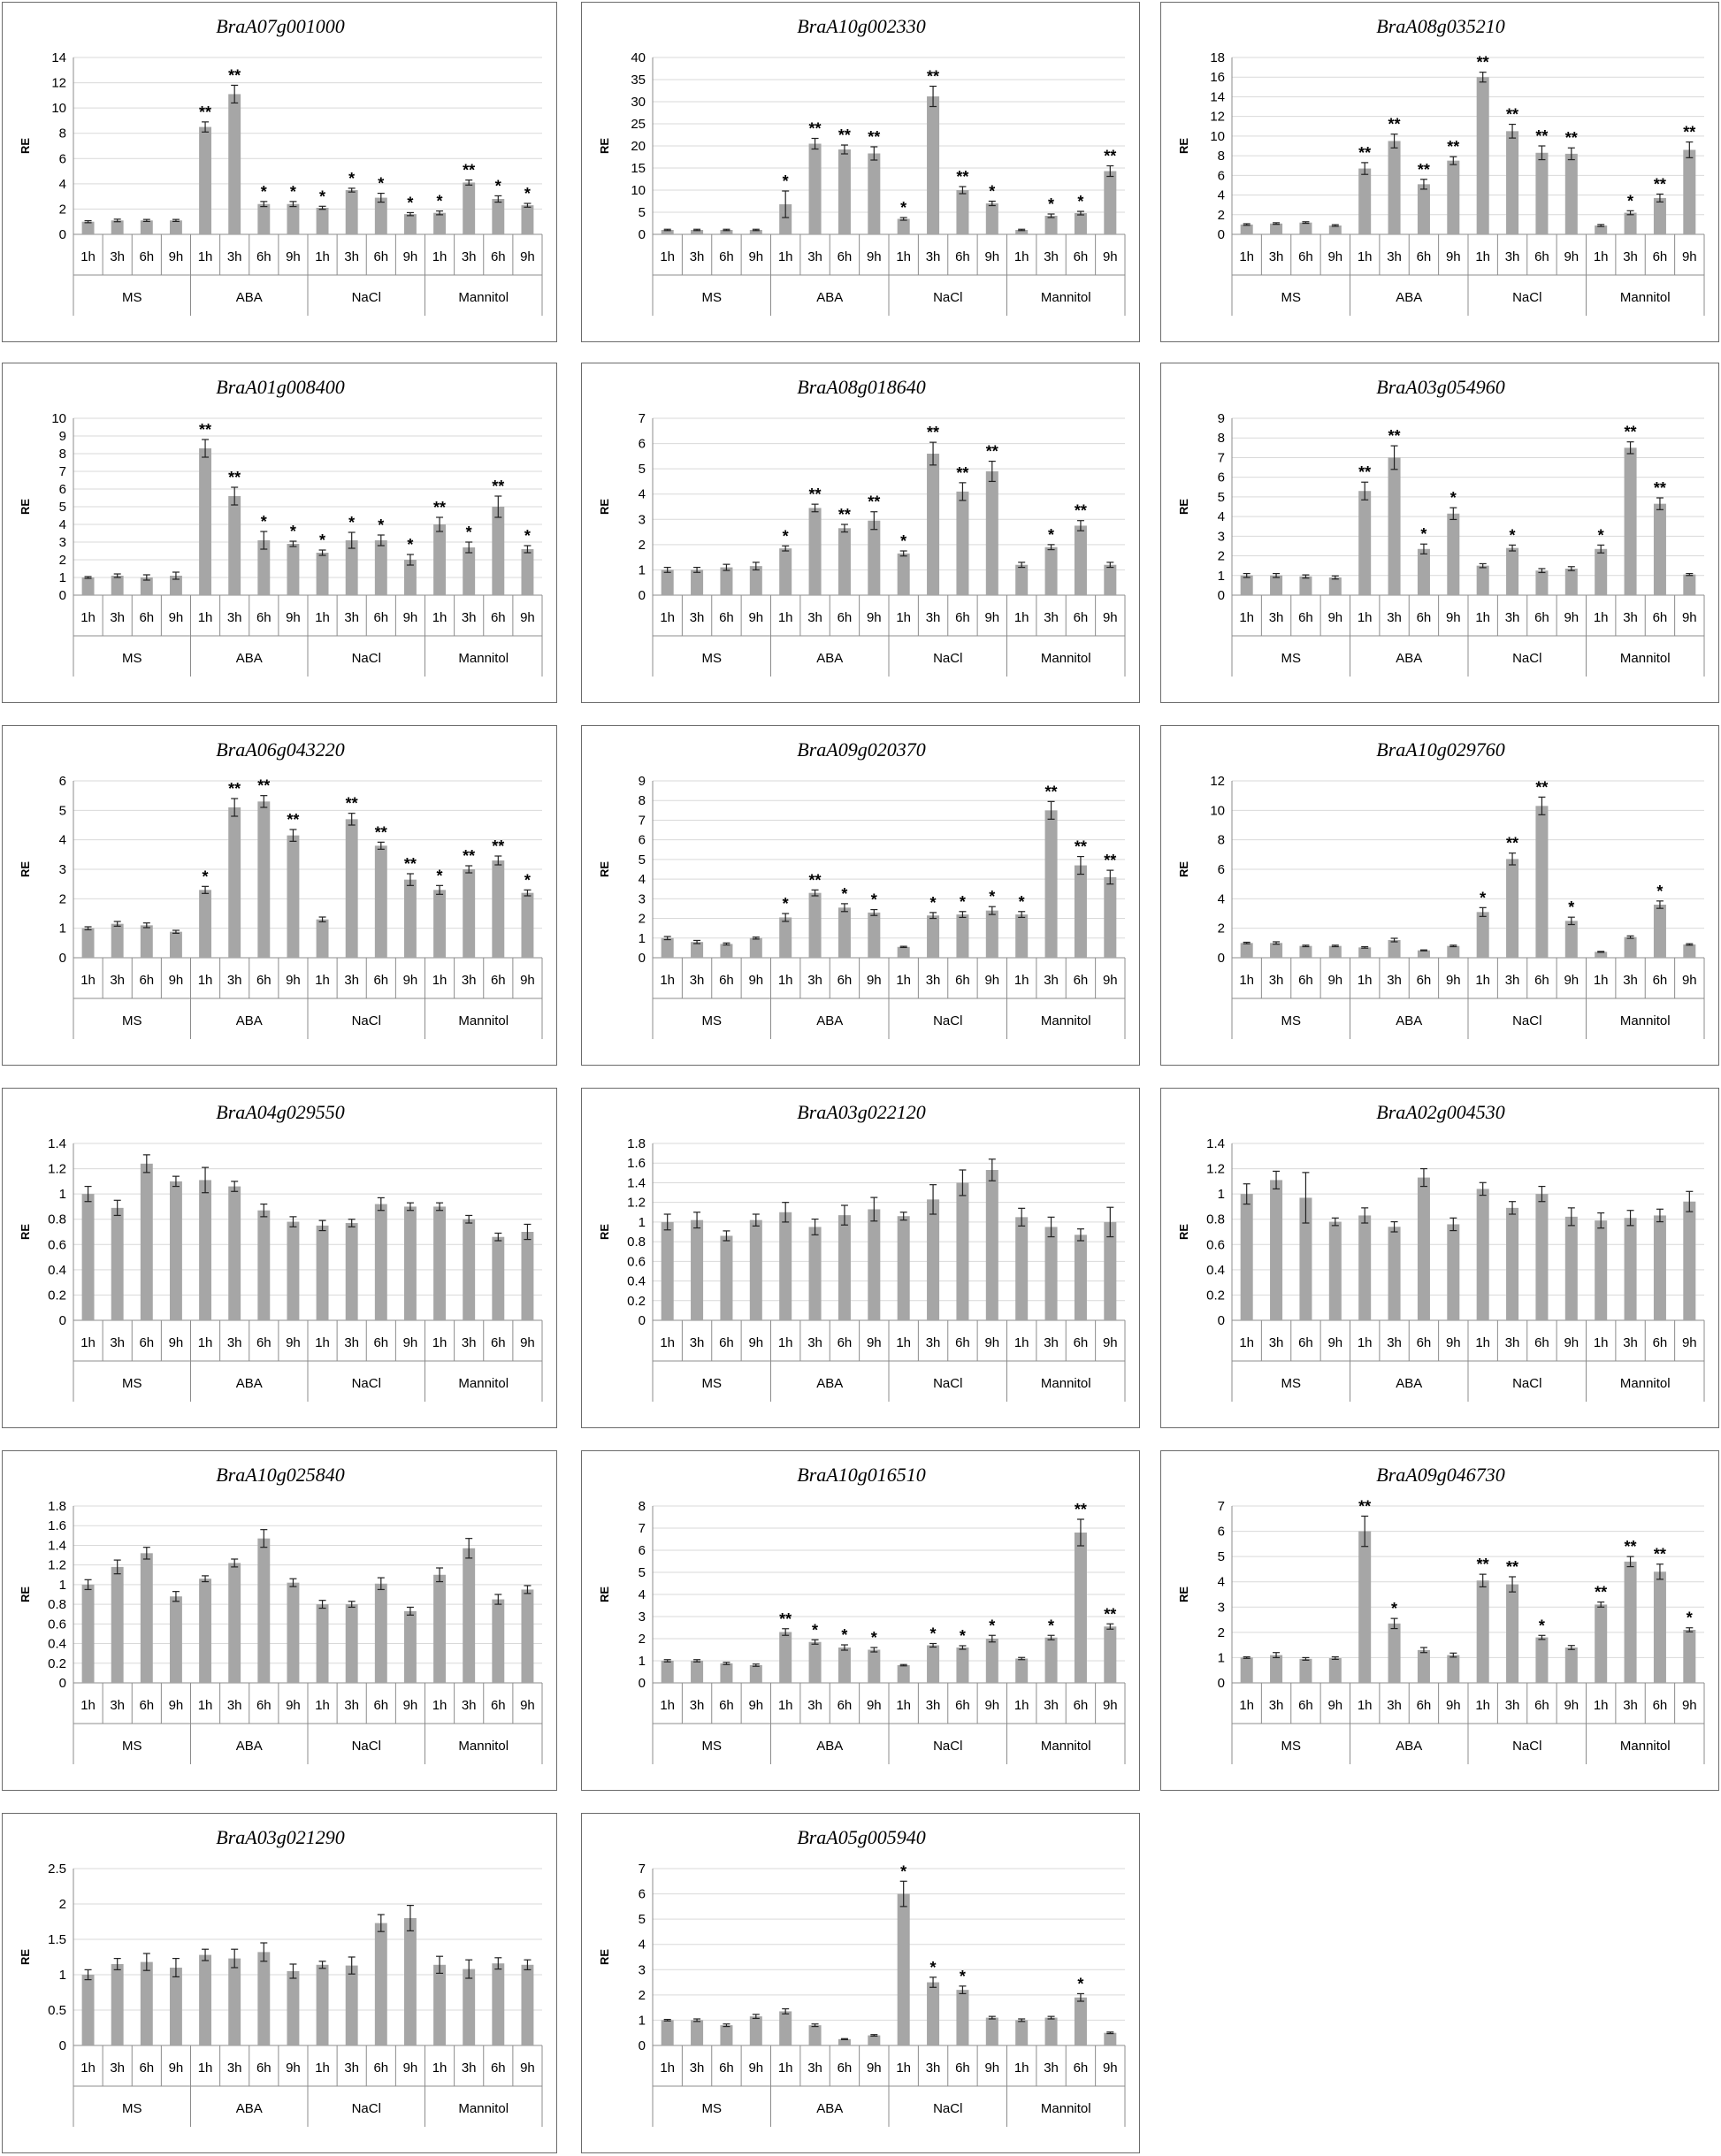  Describe the element at coordinates (830, 1383) in the screenshot. I see `group-label: ABA` at that location.